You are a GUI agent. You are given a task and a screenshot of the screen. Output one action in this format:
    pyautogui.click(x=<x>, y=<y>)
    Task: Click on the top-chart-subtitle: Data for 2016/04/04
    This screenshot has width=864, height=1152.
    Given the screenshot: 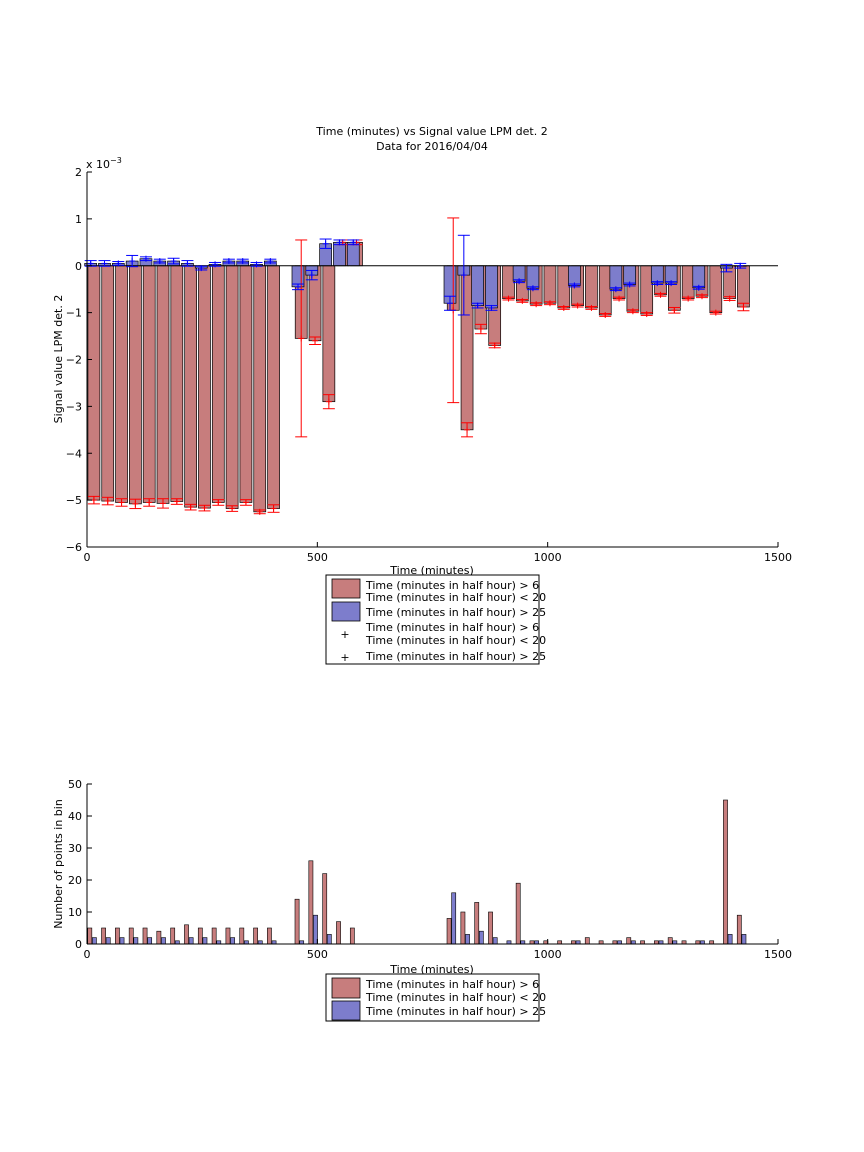 What is the action you would take?
    pyautogui.click(x=432, y=146)
    